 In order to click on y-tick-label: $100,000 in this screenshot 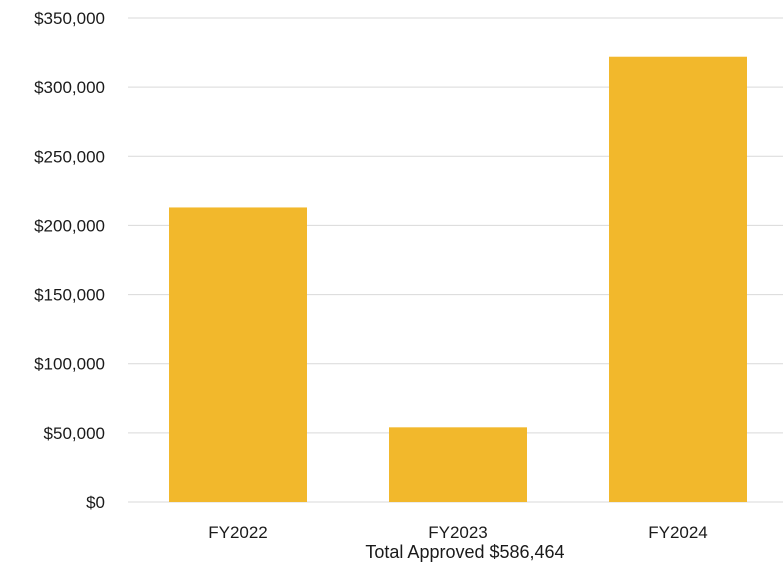, I will do `click(69, 364)`.